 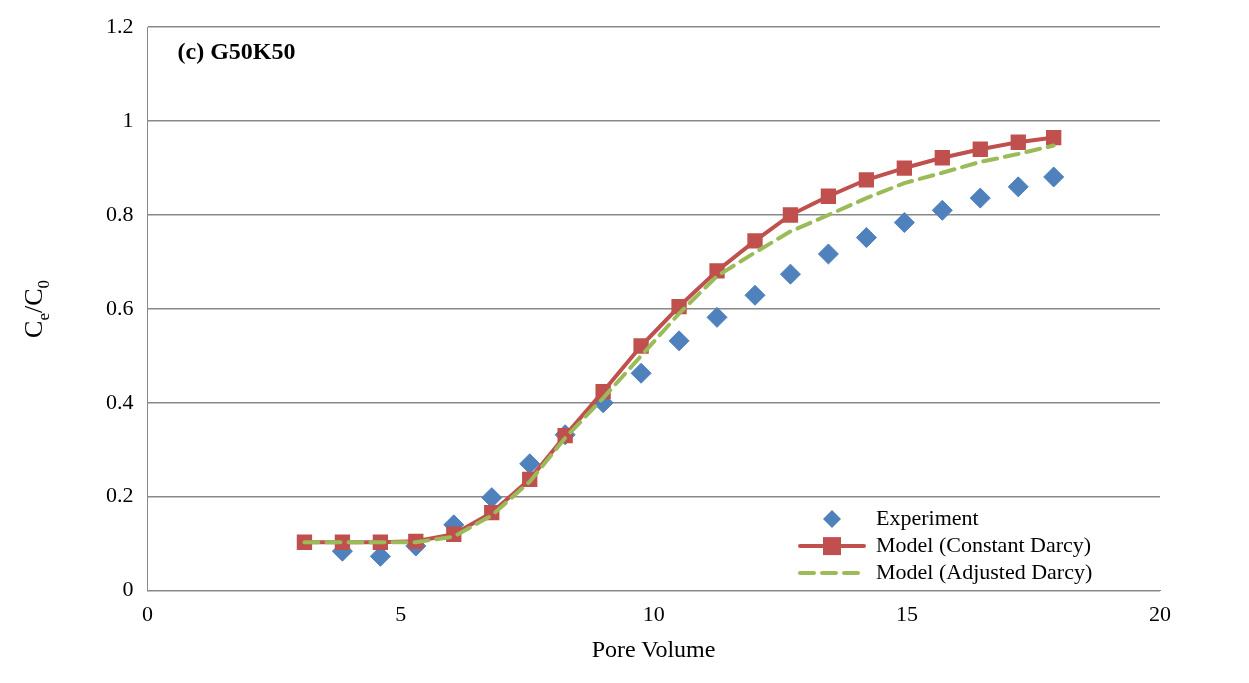 I want to click on x-tick-label: 5, so click(x=401, y=613).